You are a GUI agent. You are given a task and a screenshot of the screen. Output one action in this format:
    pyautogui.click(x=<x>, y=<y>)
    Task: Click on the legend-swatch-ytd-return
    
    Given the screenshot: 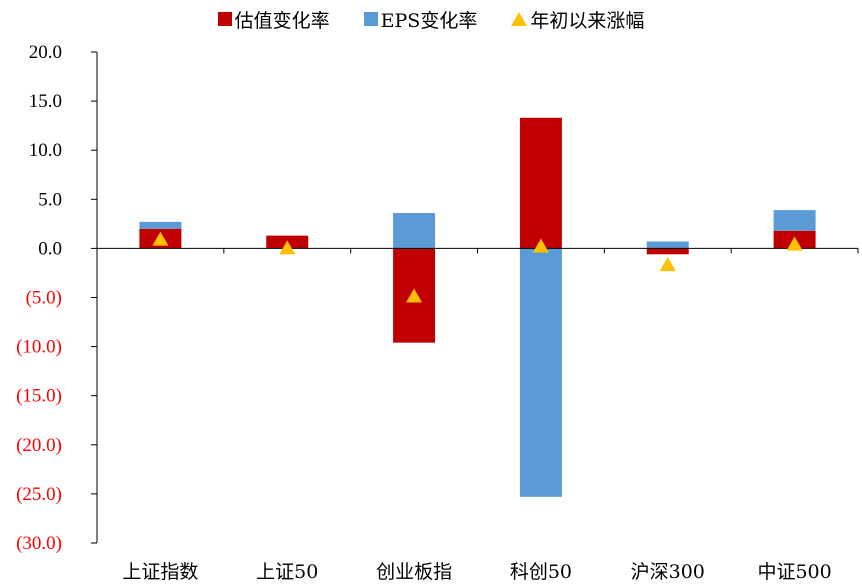 What is the action you would take?
    pyautogui.click(x=519, y=19)
    